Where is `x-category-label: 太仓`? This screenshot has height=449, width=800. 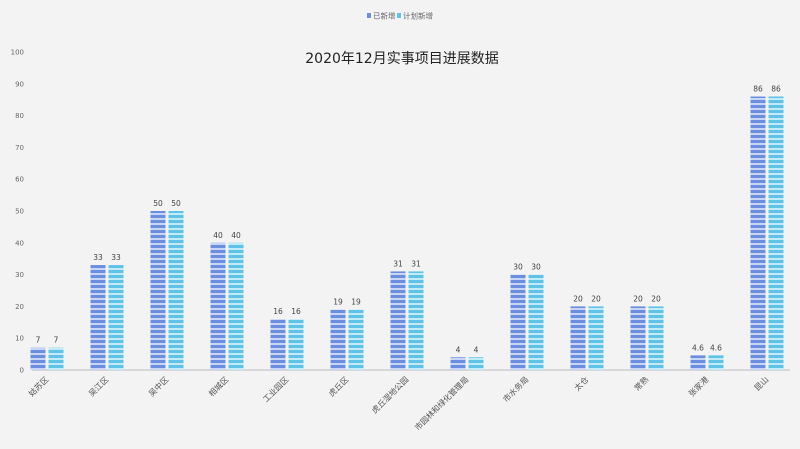 x-category-label: 太仓 is located at coordinates (581, 383).